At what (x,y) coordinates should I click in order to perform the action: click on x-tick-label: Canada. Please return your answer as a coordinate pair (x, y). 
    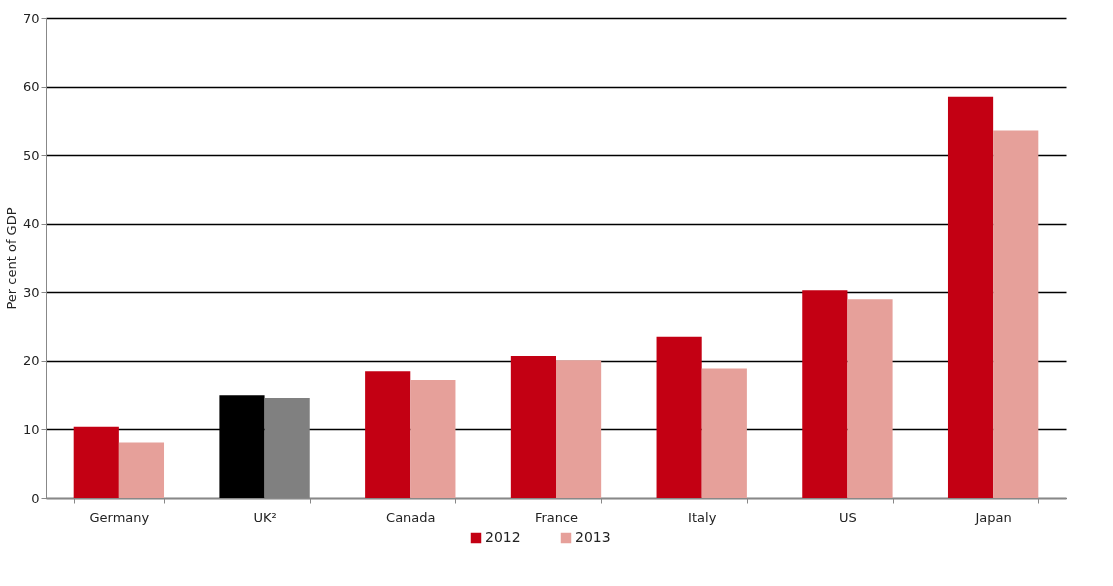
    Looking at the image, I should click on (411, 517).